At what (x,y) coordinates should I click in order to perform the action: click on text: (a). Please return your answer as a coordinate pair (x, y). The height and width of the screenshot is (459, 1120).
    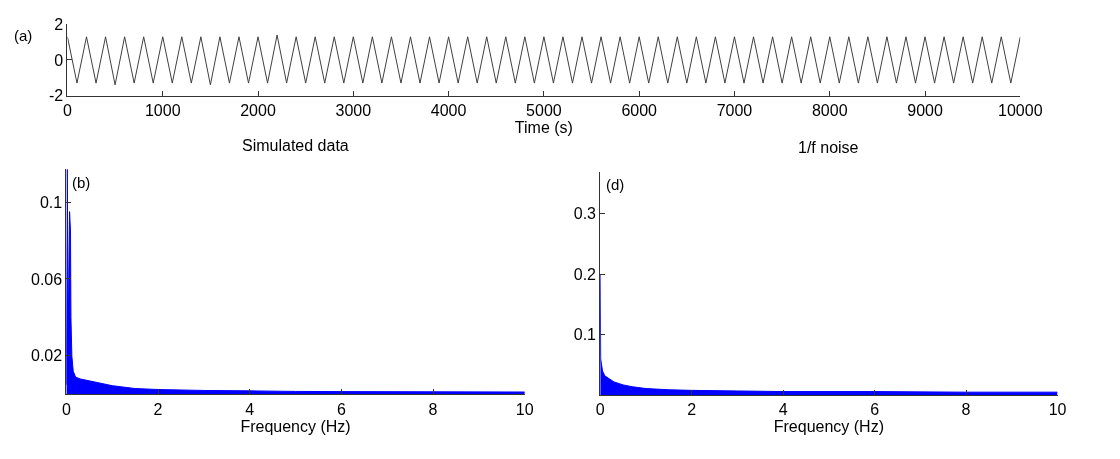
    Looking at the image, I should click on (23, 35).